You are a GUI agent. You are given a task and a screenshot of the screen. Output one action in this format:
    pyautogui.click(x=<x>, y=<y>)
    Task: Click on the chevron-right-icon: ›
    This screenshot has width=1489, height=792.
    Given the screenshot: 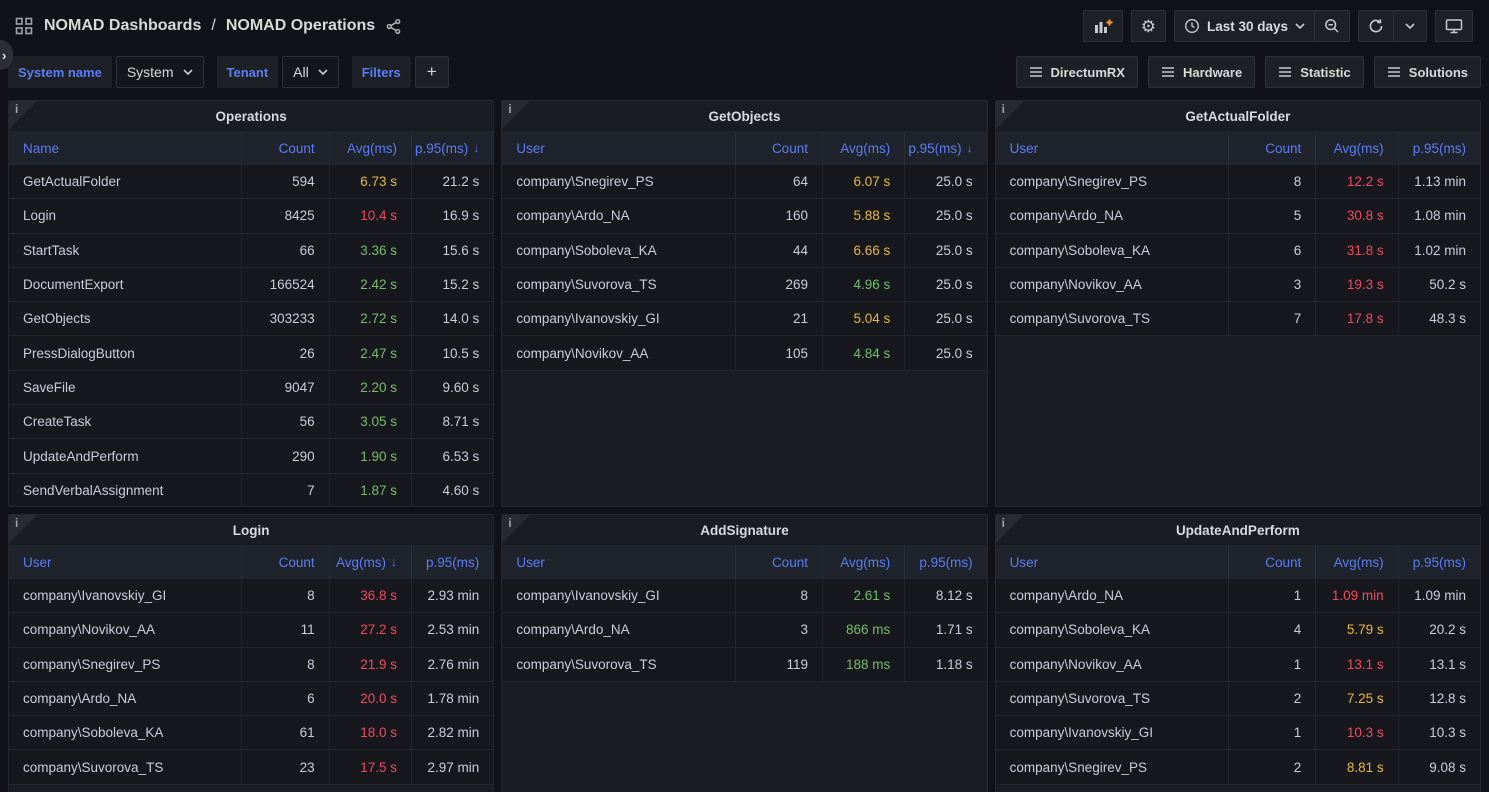 What is the action you would take?
    pyautogui.click(x=4, y=55)
    